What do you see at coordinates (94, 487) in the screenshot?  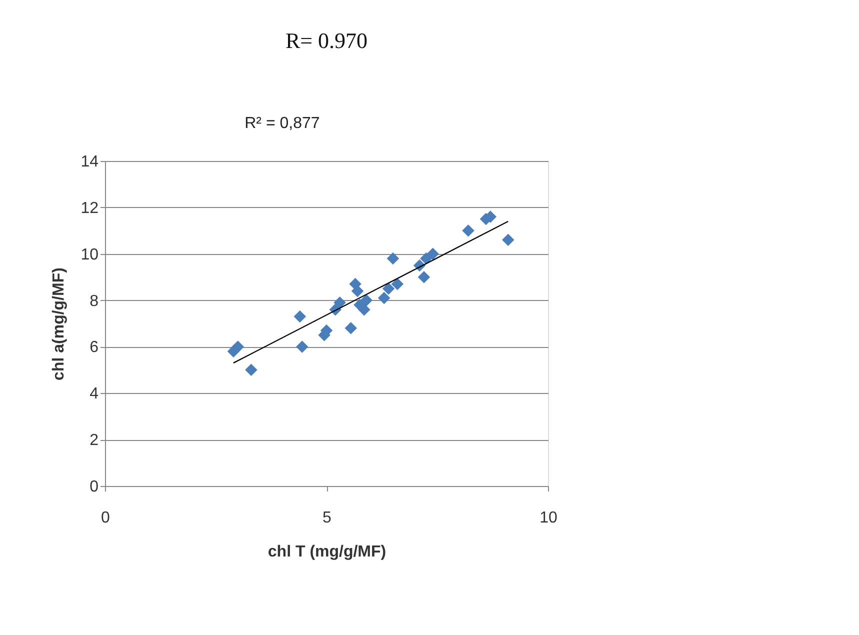 I see `y-tick-label: 0` at bounding box center [94, 487].